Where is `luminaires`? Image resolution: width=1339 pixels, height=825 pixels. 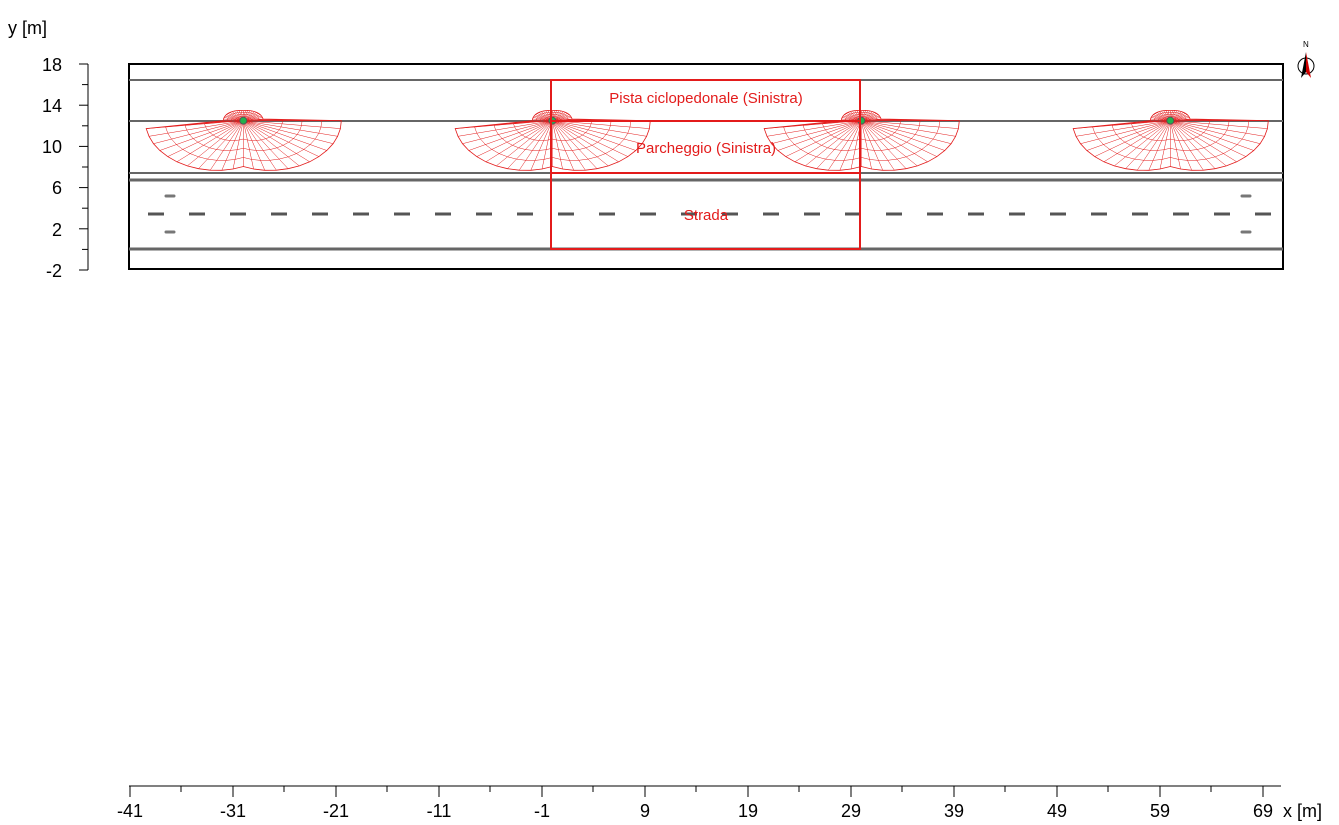
luminaires is located at coordinates (707, 140).